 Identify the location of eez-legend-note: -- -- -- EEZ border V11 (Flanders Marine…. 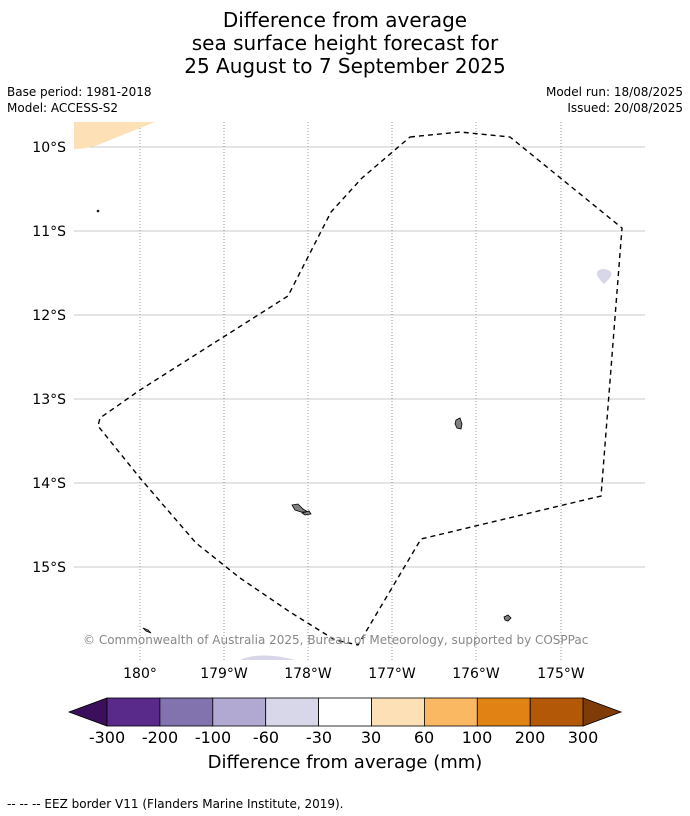
(175, 804).